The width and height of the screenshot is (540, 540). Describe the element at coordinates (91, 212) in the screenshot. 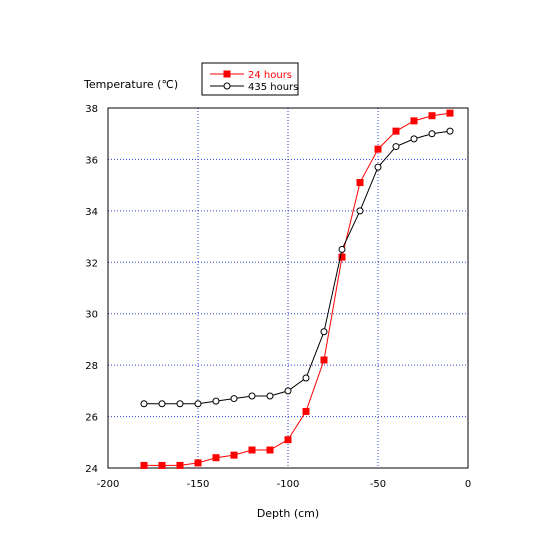

I see `y-tick-label: 34` at that location.